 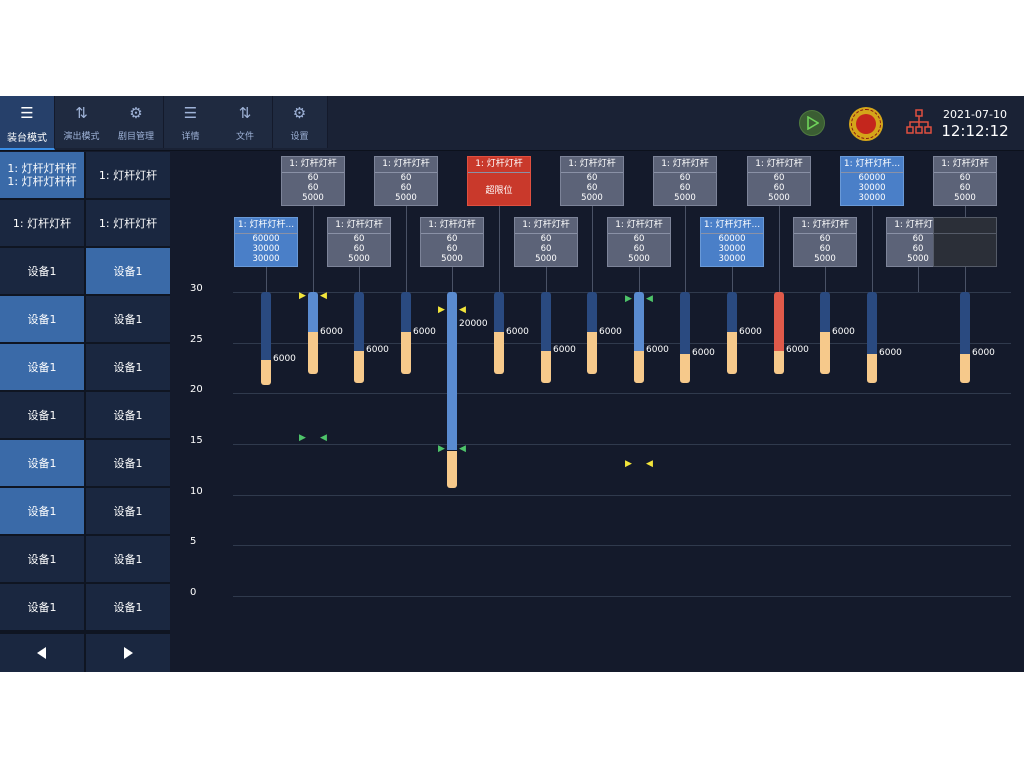 I want to click on time-display: 12:12:12, so click(x=975, y=131).